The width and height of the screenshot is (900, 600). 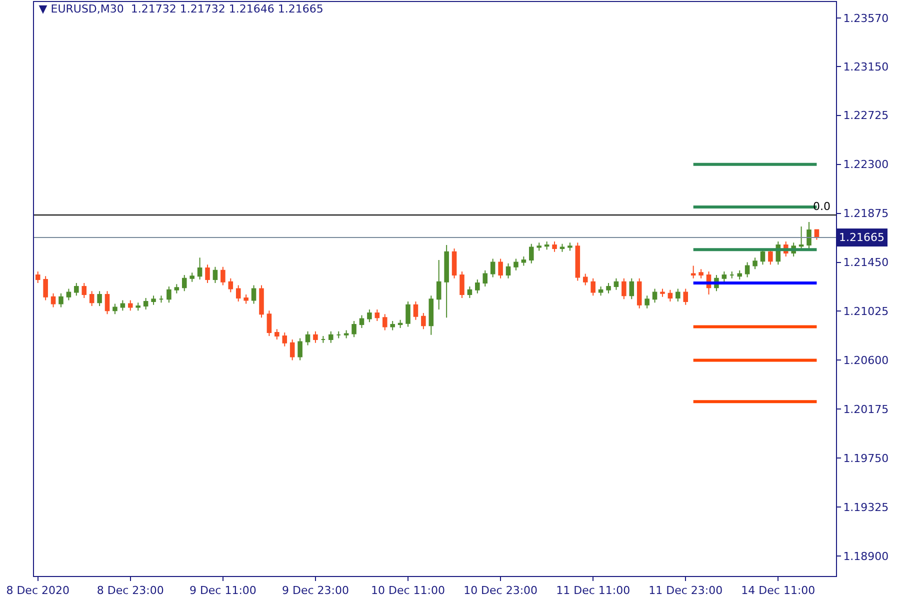 I want to click on ref-line-label: 1.21665, so click(x=861, y=237).